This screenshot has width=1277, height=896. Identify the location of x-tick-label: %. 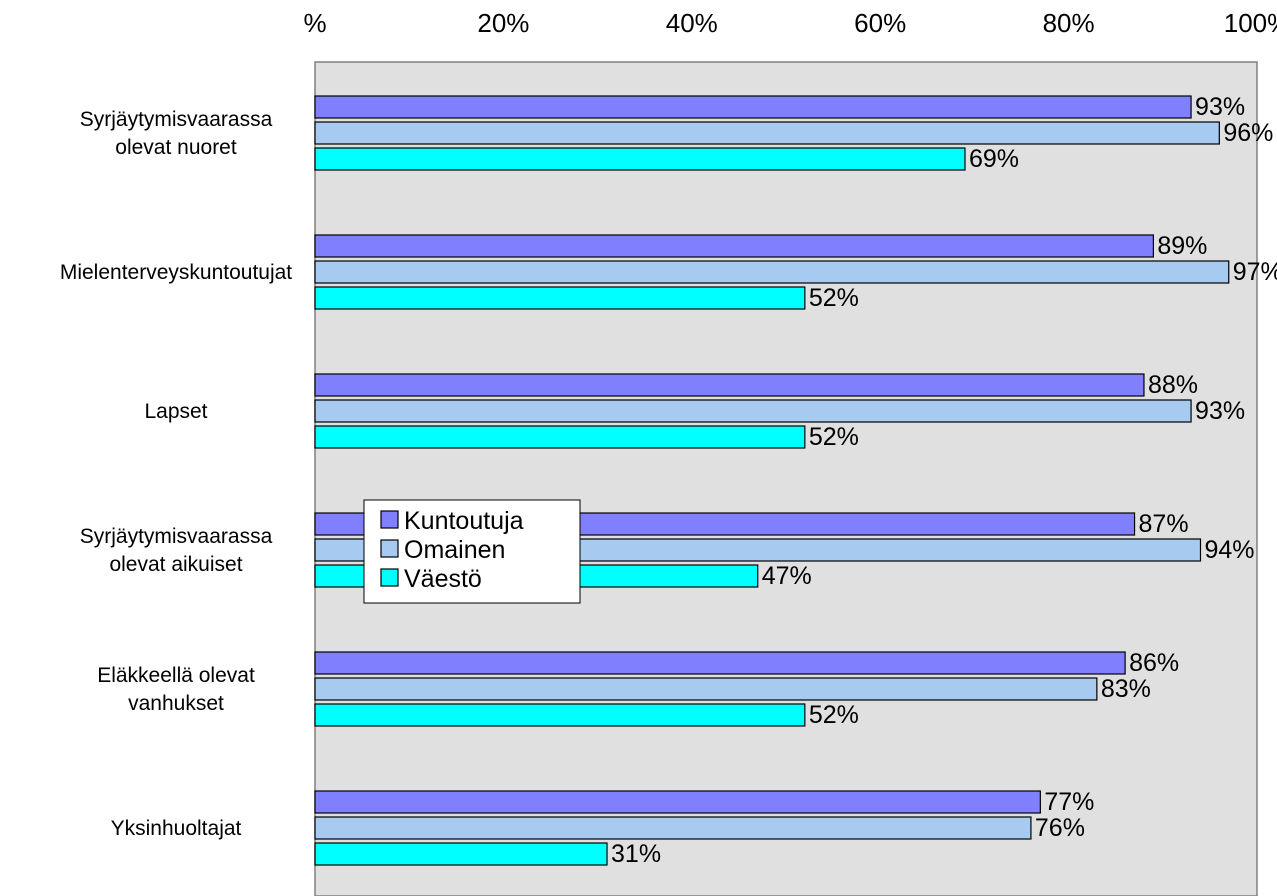
(314, 23).